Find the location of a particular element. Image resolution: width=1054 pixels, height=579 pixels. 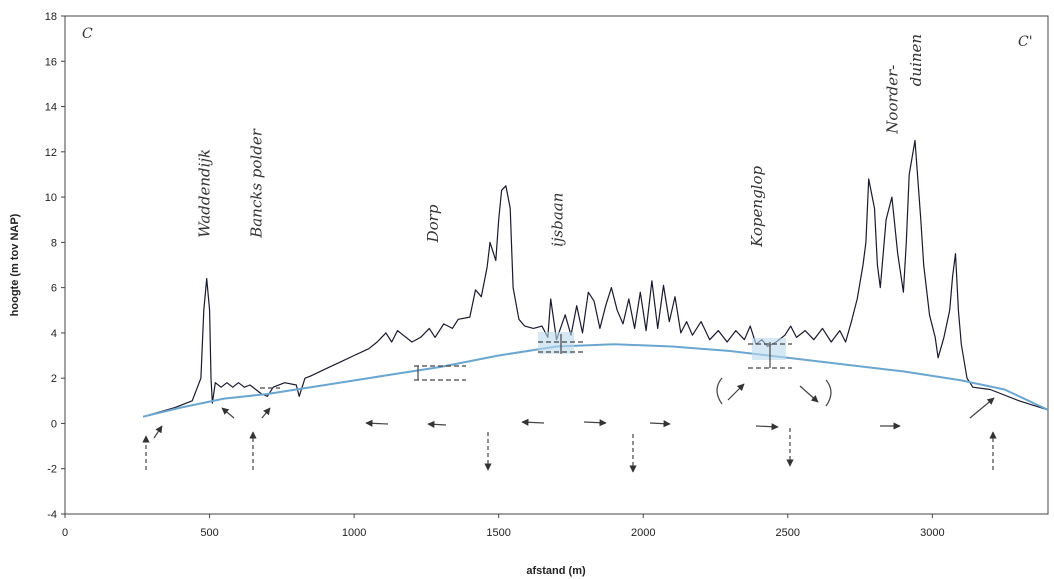

y-tick-label: 8 is located at coordinates (54, 243).